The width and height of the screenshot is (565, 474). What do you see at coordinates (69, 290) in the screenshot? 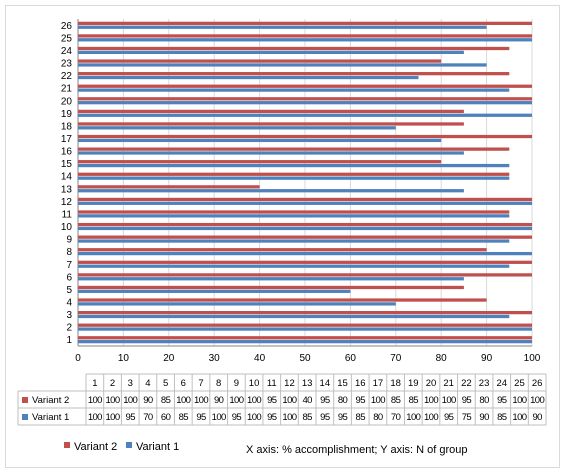
I see `y-tick-label-5: 5` at bounding box center [69, 290].